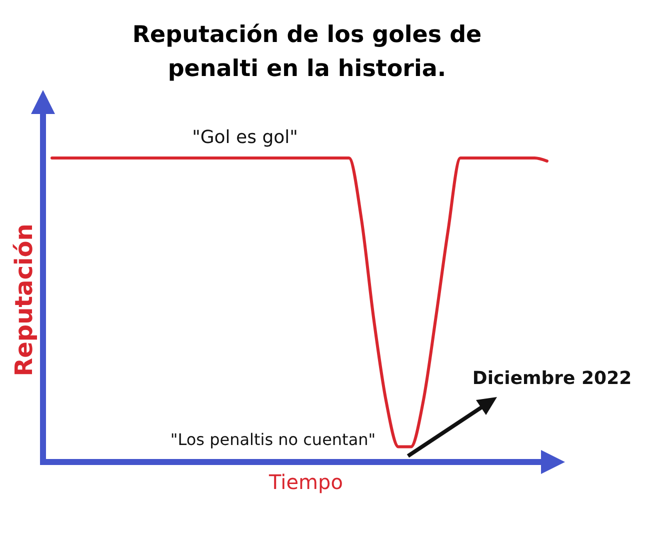  What do you see at coordinates (245, 137) in the screenshot?
I see `text: "Gol es gol"` at bounding box center [245, 137].